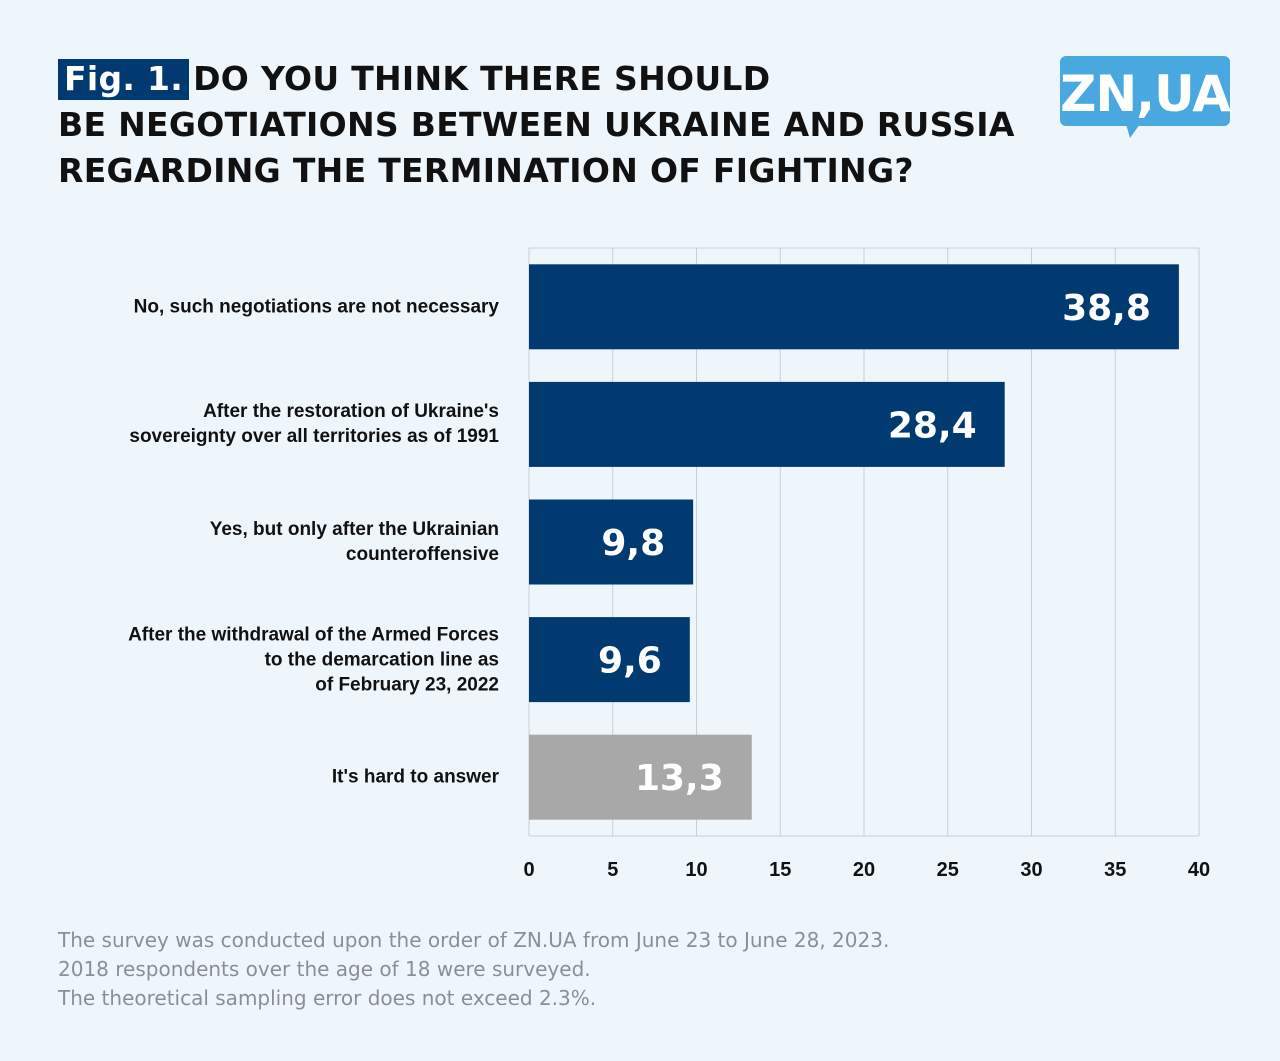 The width and height of the screenshot is (1280, 1061). I want to click on x-tick-label: 20, so click(864, 870).